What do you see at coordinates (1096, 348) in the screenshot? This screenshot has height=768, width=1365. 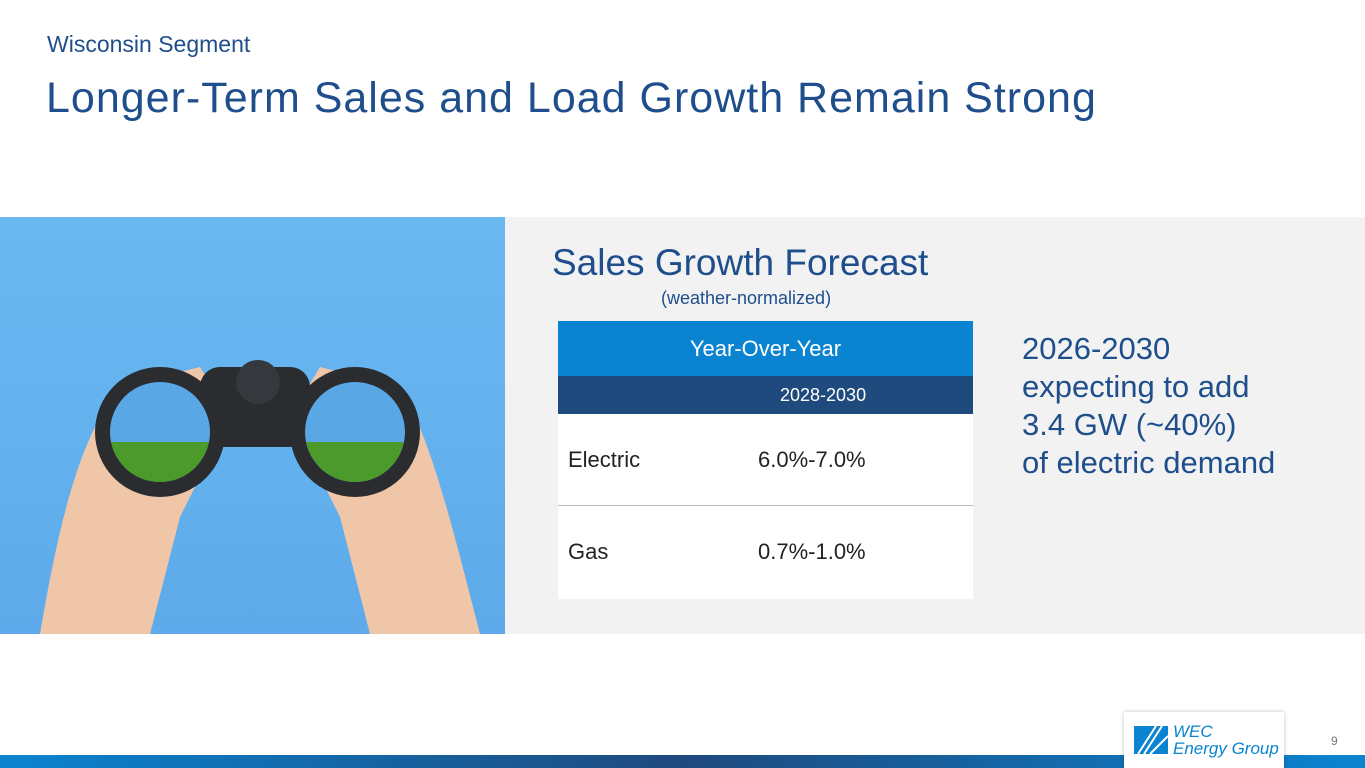 I see `note-line: 2026-2030` at bounding box center [1096, 348].